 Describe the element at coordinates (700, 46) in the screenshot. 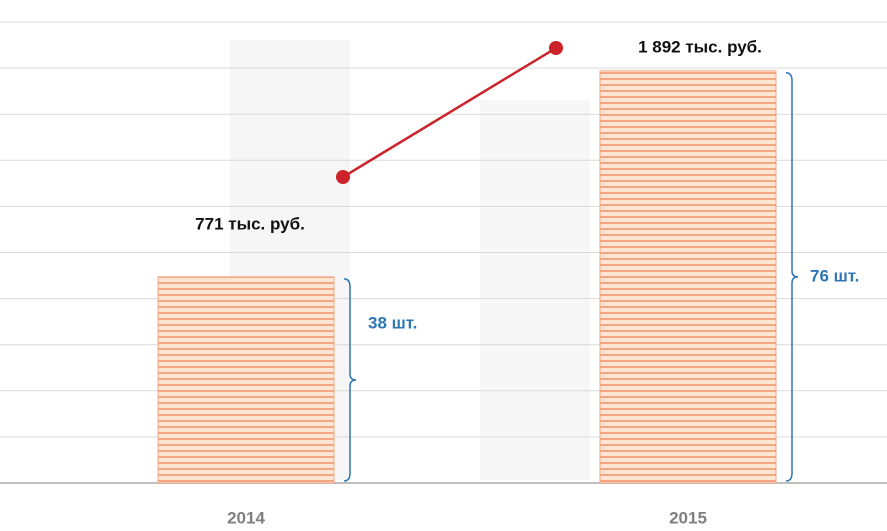

I see `value-label: 1 892 тыс. руб.` at that location.